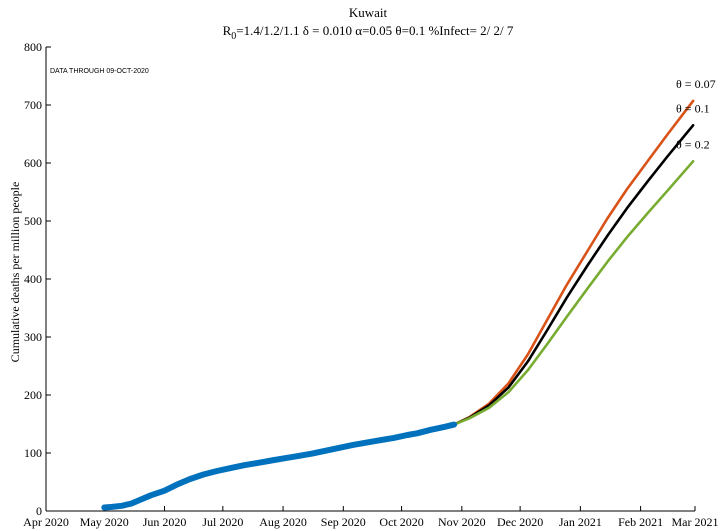 This screenshot has height=531, width=727. What do you see at coordinates (33, 105) in the screenshot?
I see `y-tick-label: 700` at bounding box center [33, 105].